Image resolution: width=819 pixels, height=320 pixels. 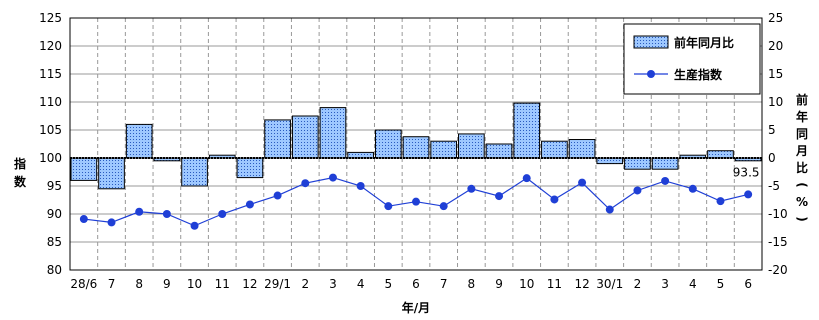 What do you see at coordinates (651, 42) in the screenshot?
I see `legend-bar-swatch` at bounding box center [651, 42].